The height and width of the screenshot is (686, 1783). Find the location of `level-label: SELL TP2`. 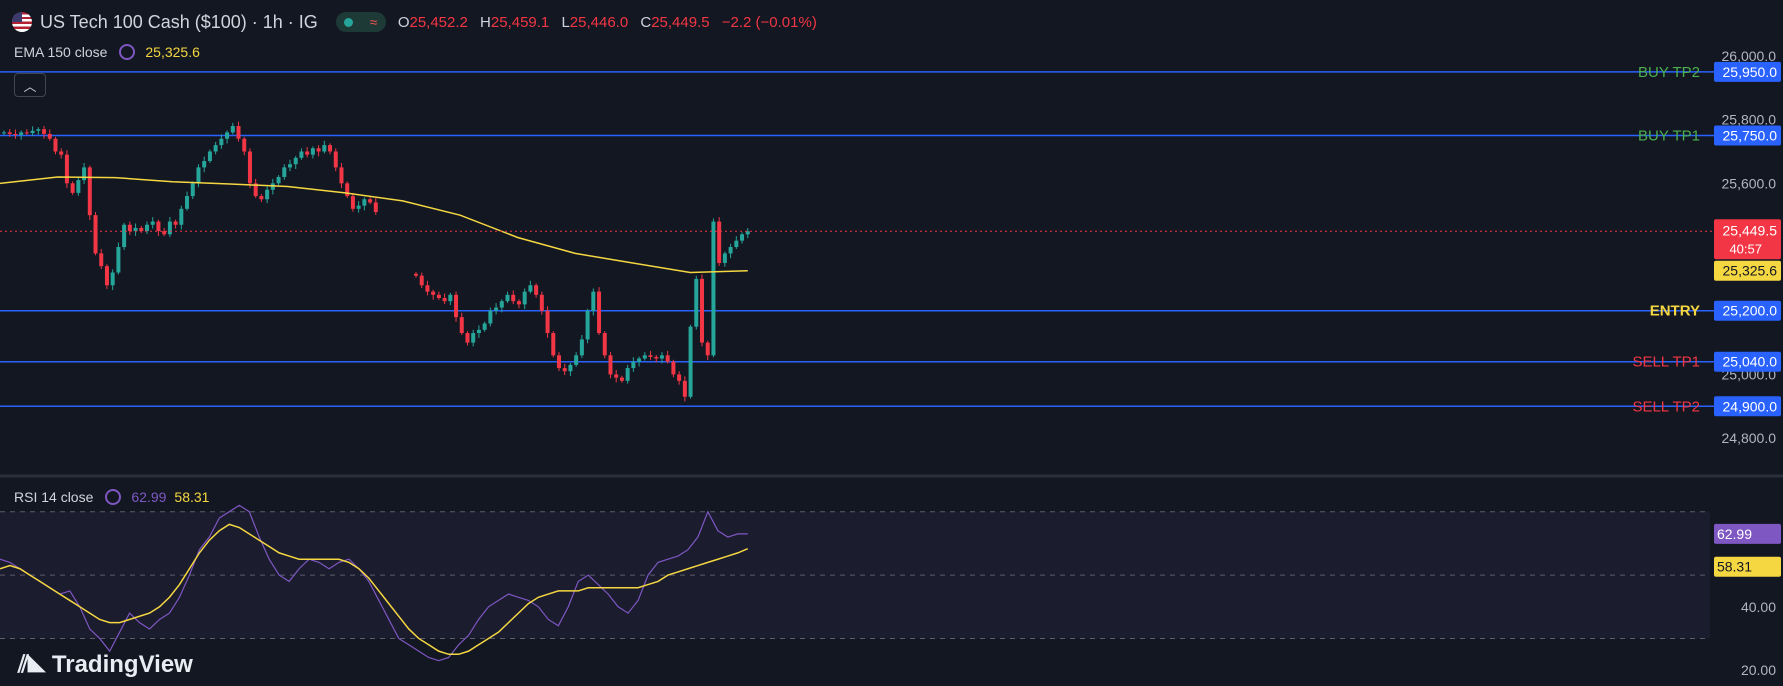

level-label: SELL TP2 is located at coordinates (1666, 406).